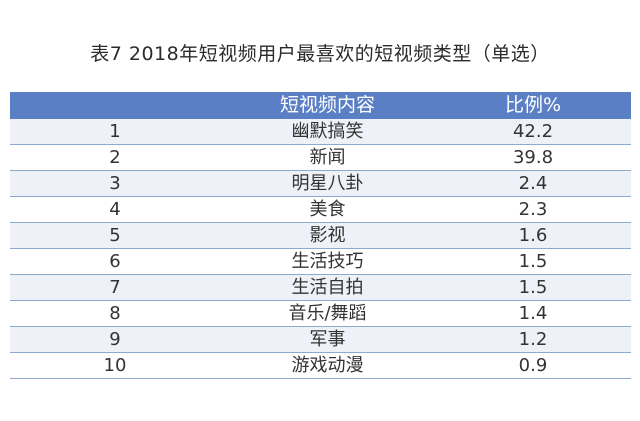 The width and height of the screenshot is (640, 421). What do you see at coordinates (327, 287) in the screenshot?
I see `content-cell: 生活自拍` at bounding box center [327, 287].